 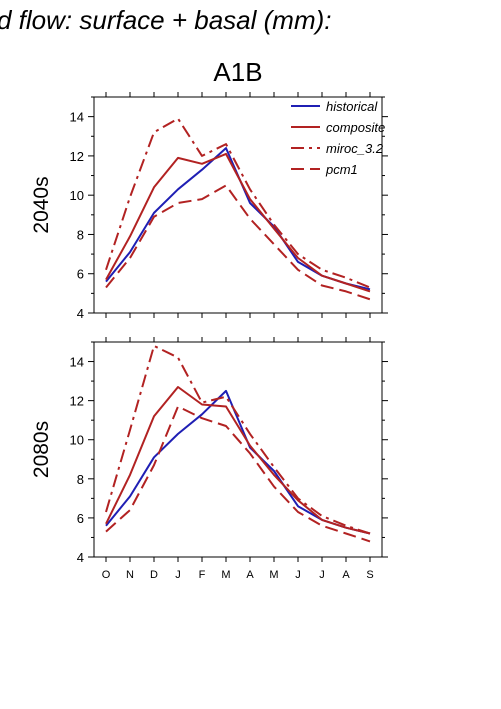 I want to click on y-axis-label: 2080s, so click(x=41, y=449).